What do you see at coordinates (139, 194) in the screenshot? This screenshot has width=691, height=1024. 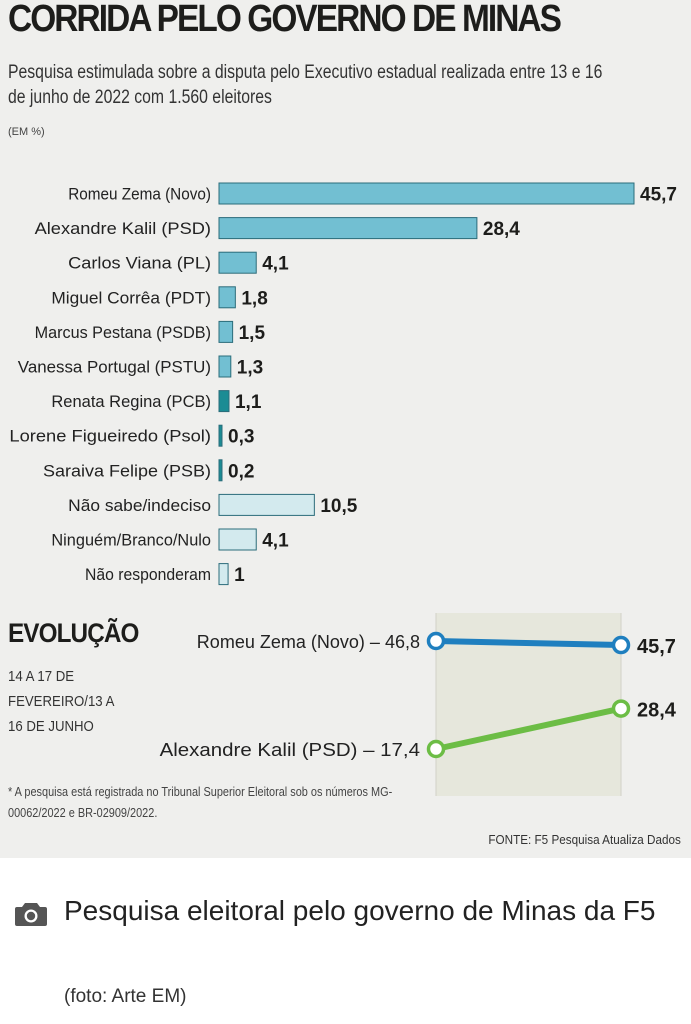 I see `bar-category-label: Romeu Zema (Novo)` at bounding box center [139, 194].